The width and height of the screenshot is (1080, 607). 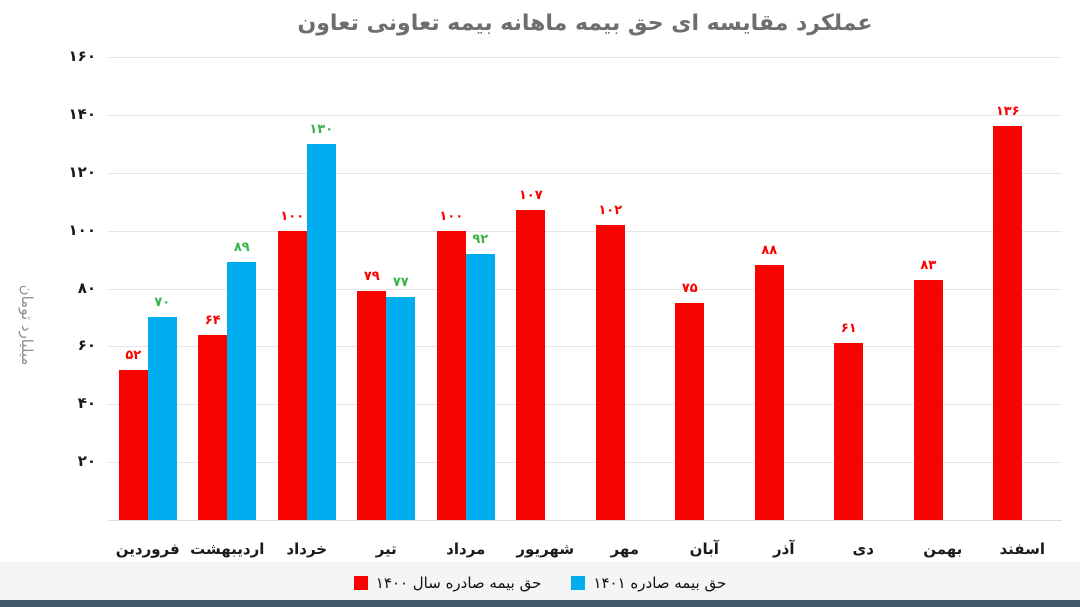 I want to click on bar-value-label: ۸۸, so click(x=769, y=251).